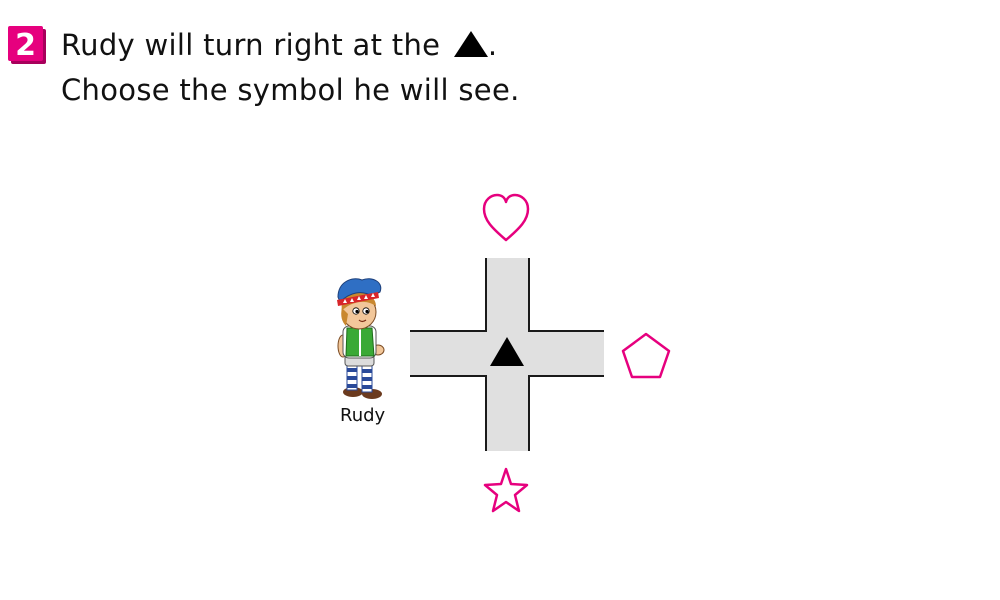  I want to click on crossroad, so click(507, 354).